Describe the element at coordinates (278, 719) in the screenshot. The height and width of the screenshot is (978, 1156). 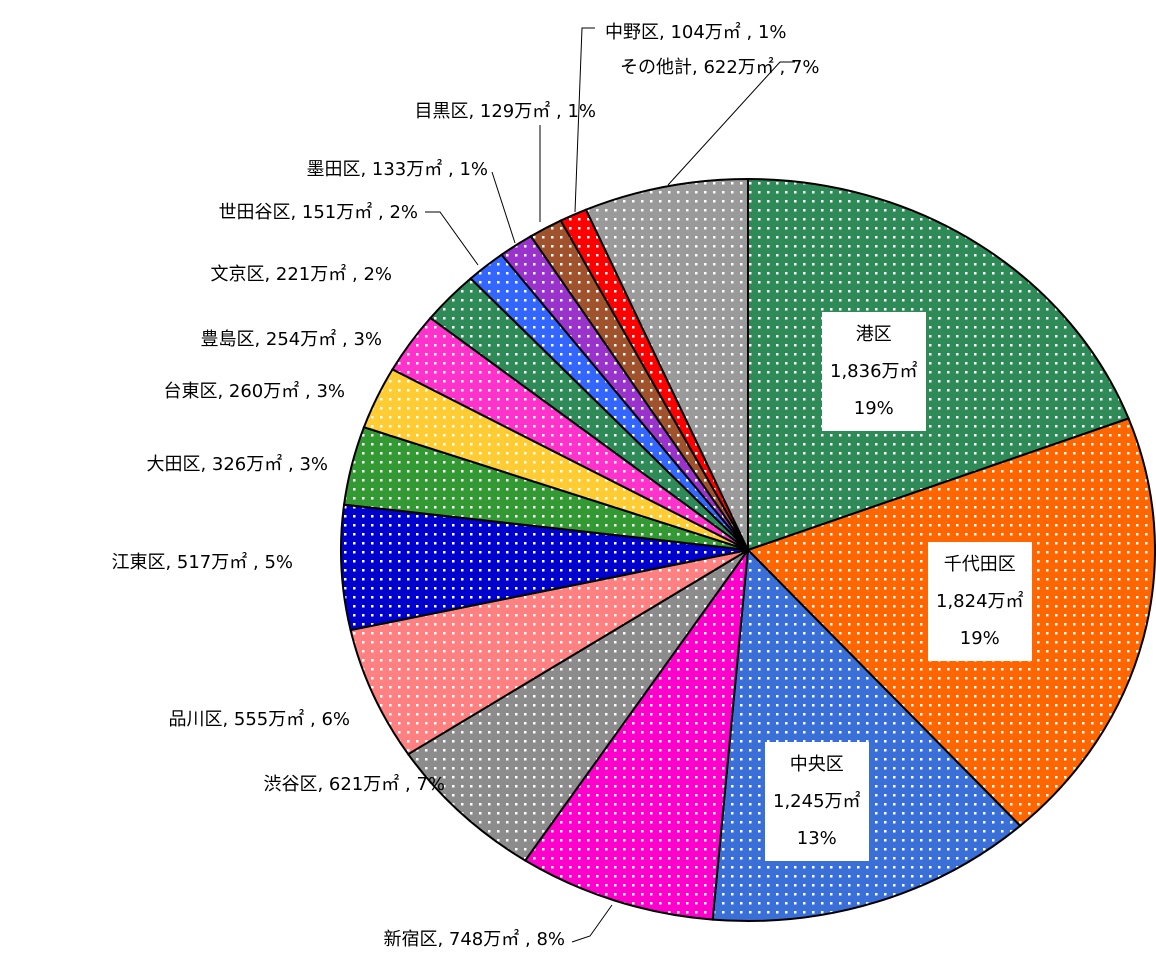
I see `label-part: 555万㎡` at that location.